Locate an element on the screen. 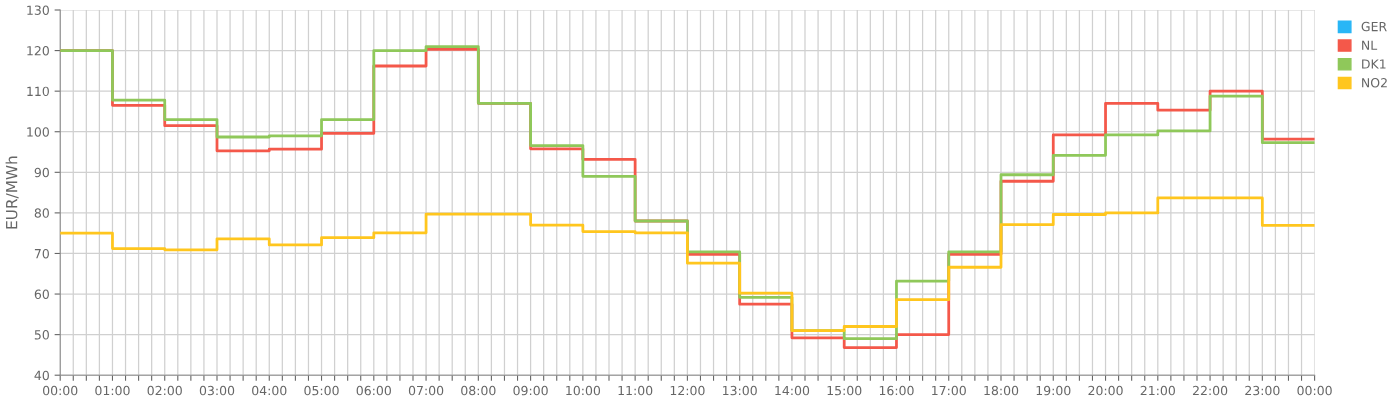  x-tick-label: 22:00 is located at coordinates (1210, 390).